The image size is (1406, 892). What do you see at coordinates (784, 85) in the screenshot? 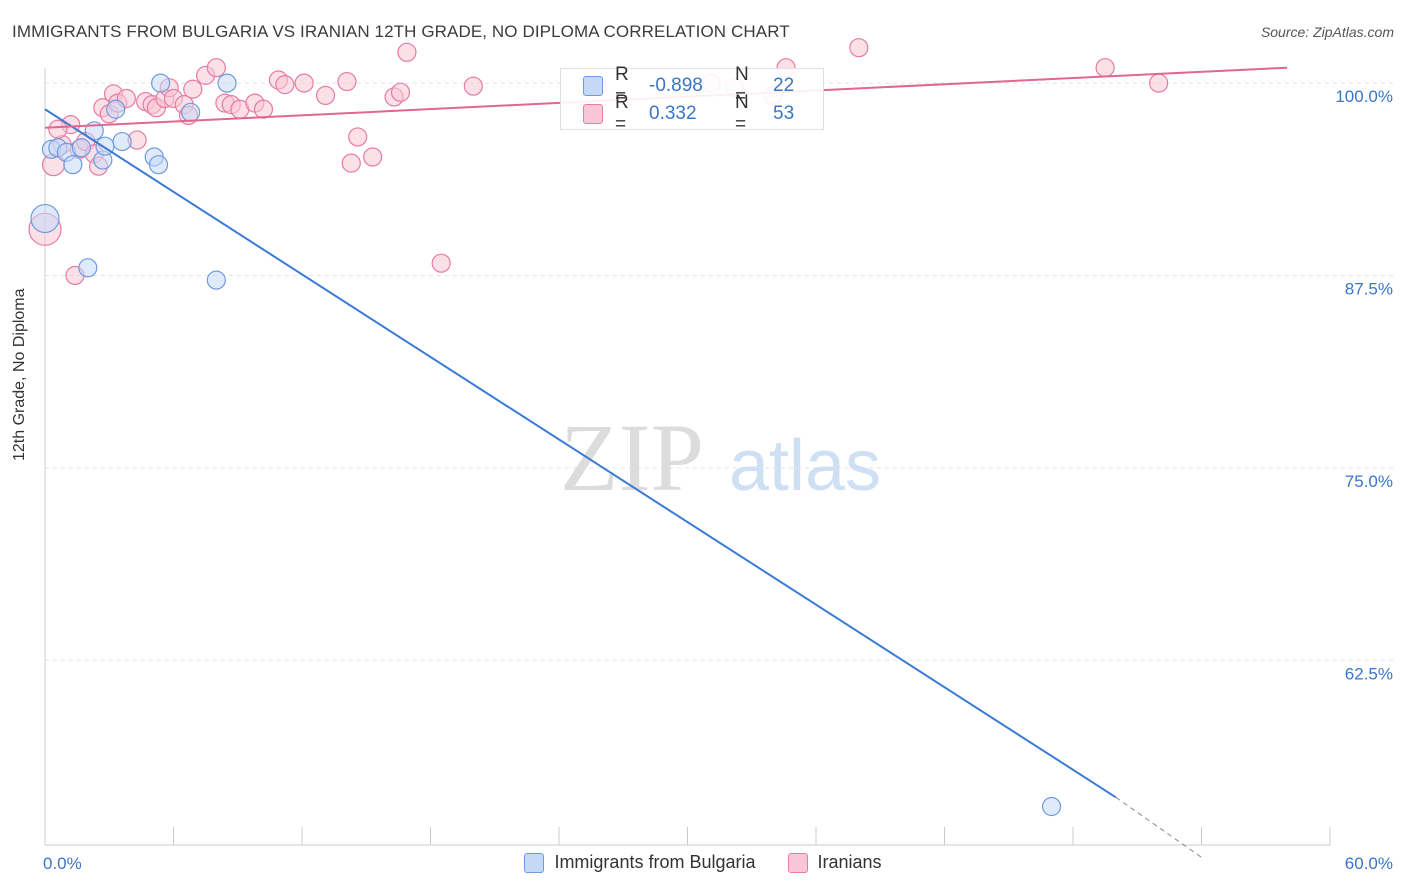
I see `n-value: 22` at bounding box center [784, 85].